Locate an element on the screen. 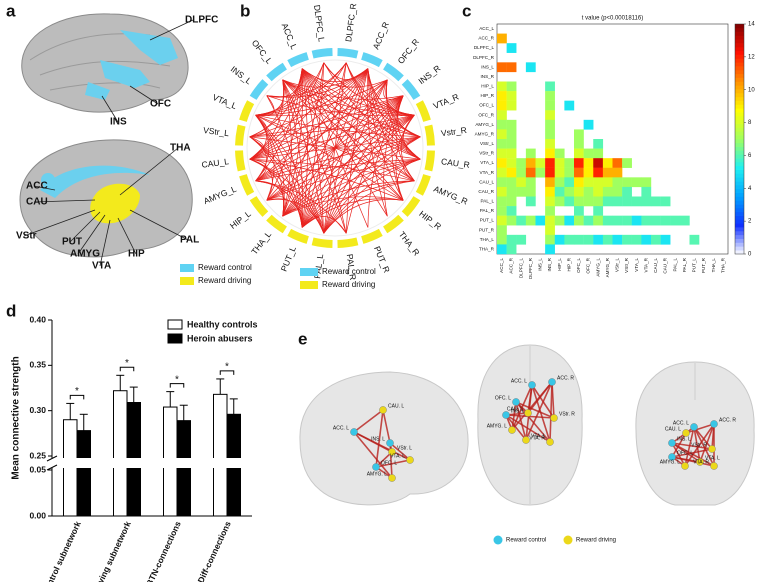 Image resolution: width=780 pixels, height=582 pixels. row-label: INS_R is located at coordinates (487, 76).